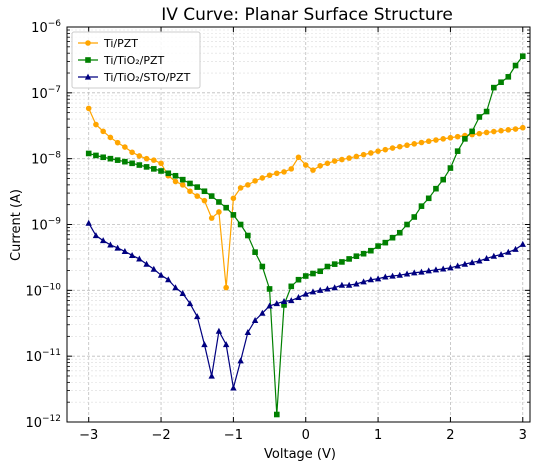  Describe the element at coordinates (147, 77) in the screenshot. I see `legend-label: Ti/TiO₂/STO/PZT` at that location.